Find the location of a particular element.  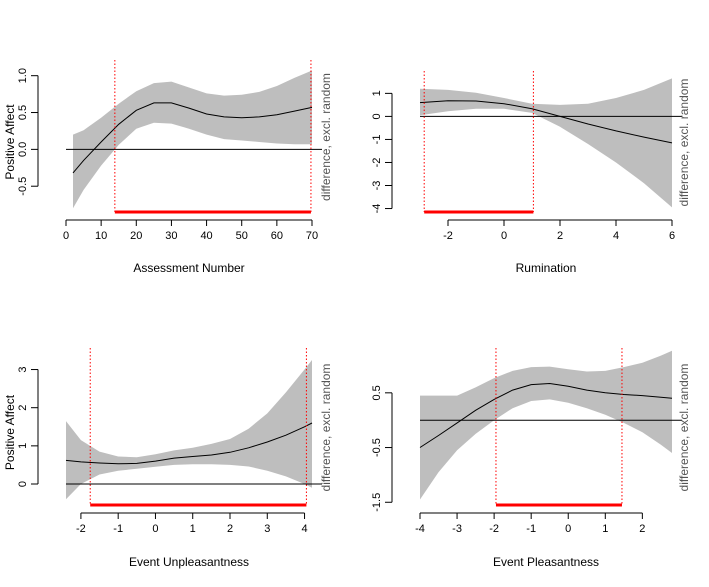

x-tick-label: 50 is located at coordinates (242, 236).